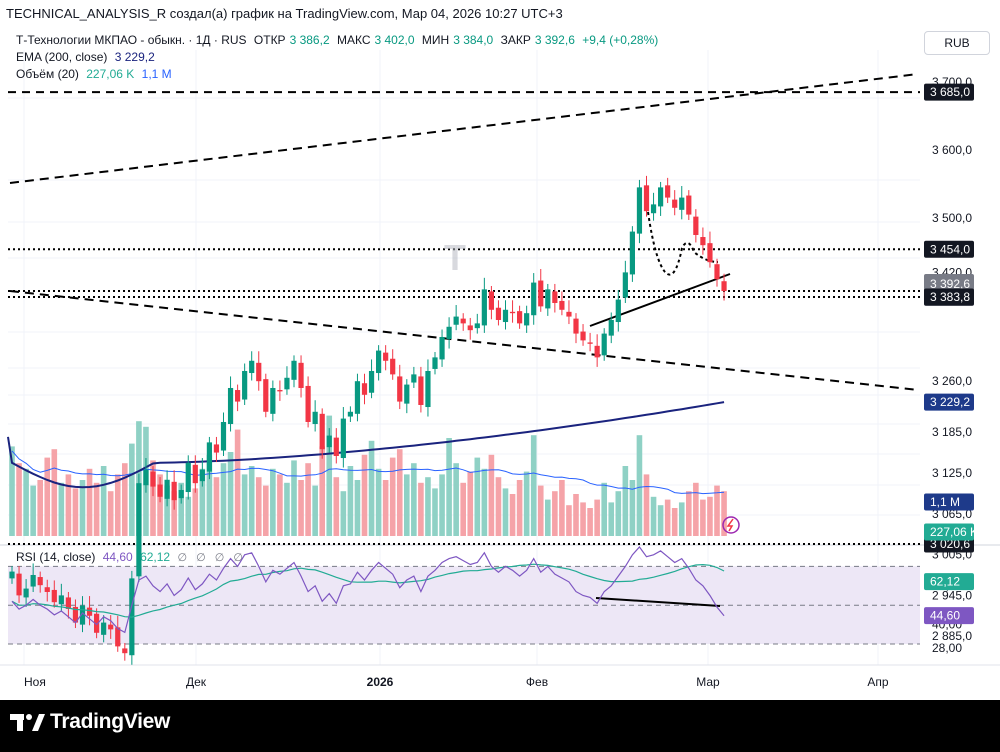 The height and width of the screenshot is (752, 1000). I want to click on open-label: ОТКР, so click(269, 40).